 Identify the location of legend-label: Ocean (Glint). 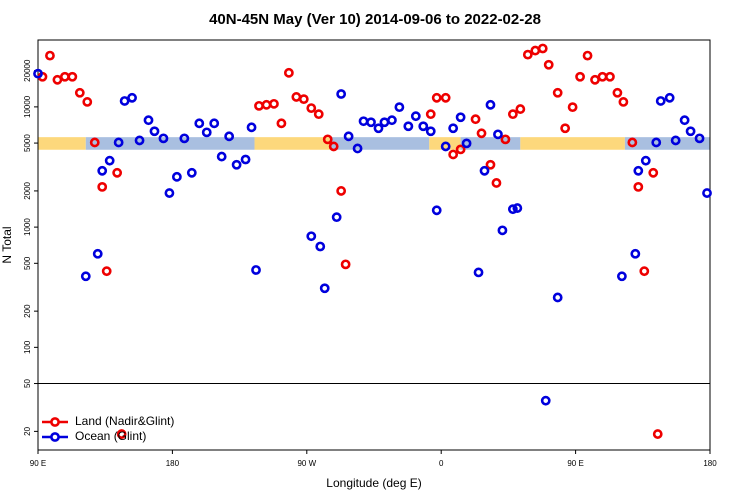
(110, 436).